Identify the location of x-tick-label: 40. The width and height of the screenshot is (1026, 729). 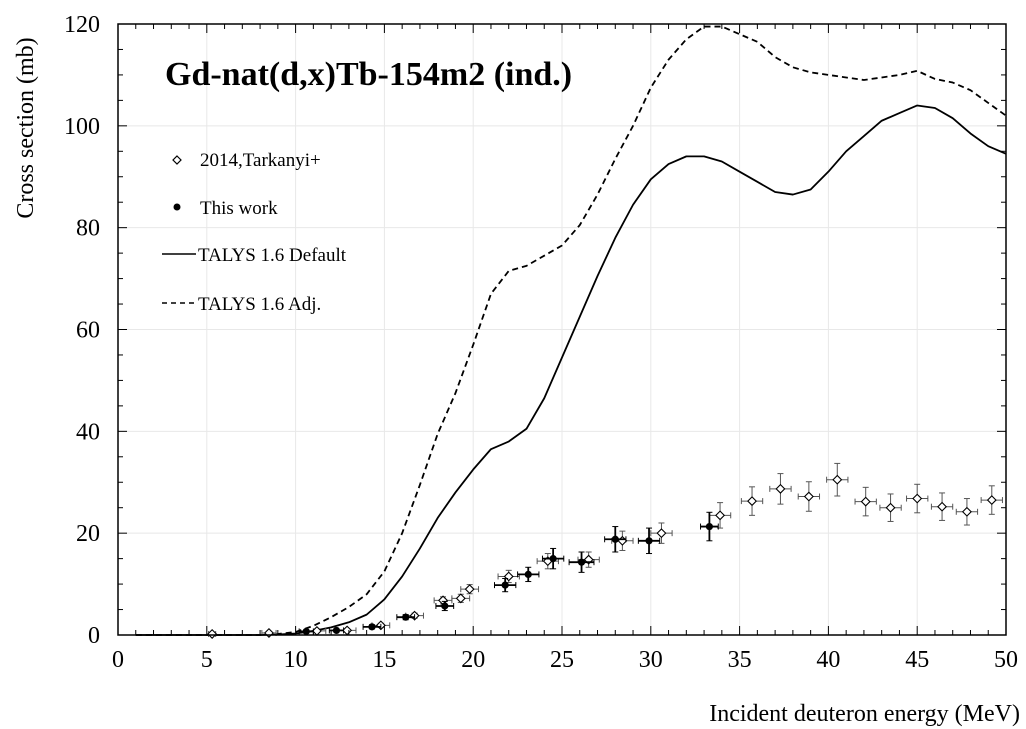
(828, 660).